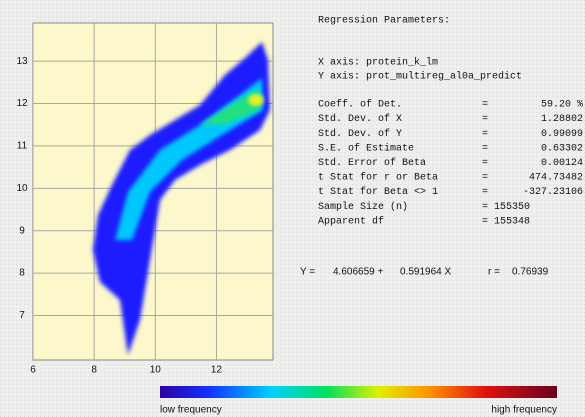  I want to click on stat-value: 155350, so click(512, 207).